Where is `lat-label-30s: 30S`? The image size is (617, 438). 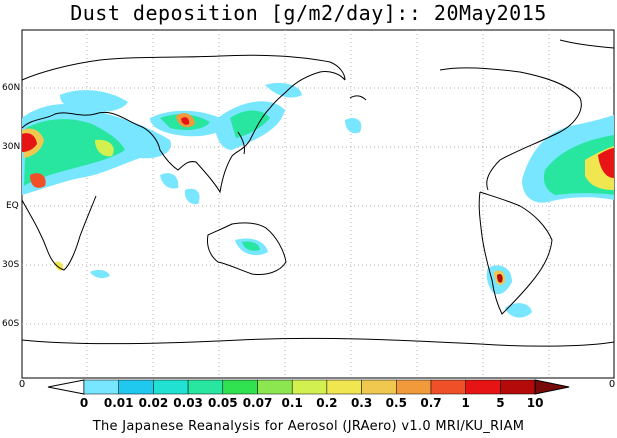 lat-label-30s: 30S is located at coordinates (11, 265).